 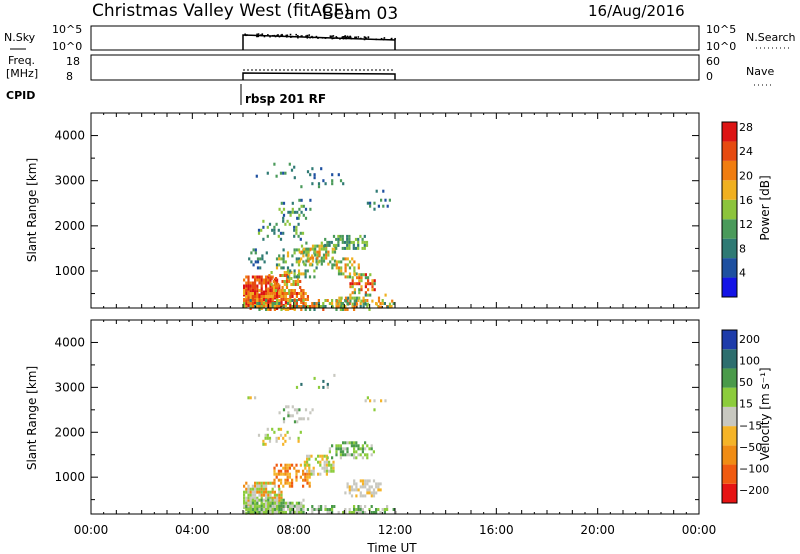 I want to click on cpid-program: rbsp 201 RF, so click(x=285, y=99).